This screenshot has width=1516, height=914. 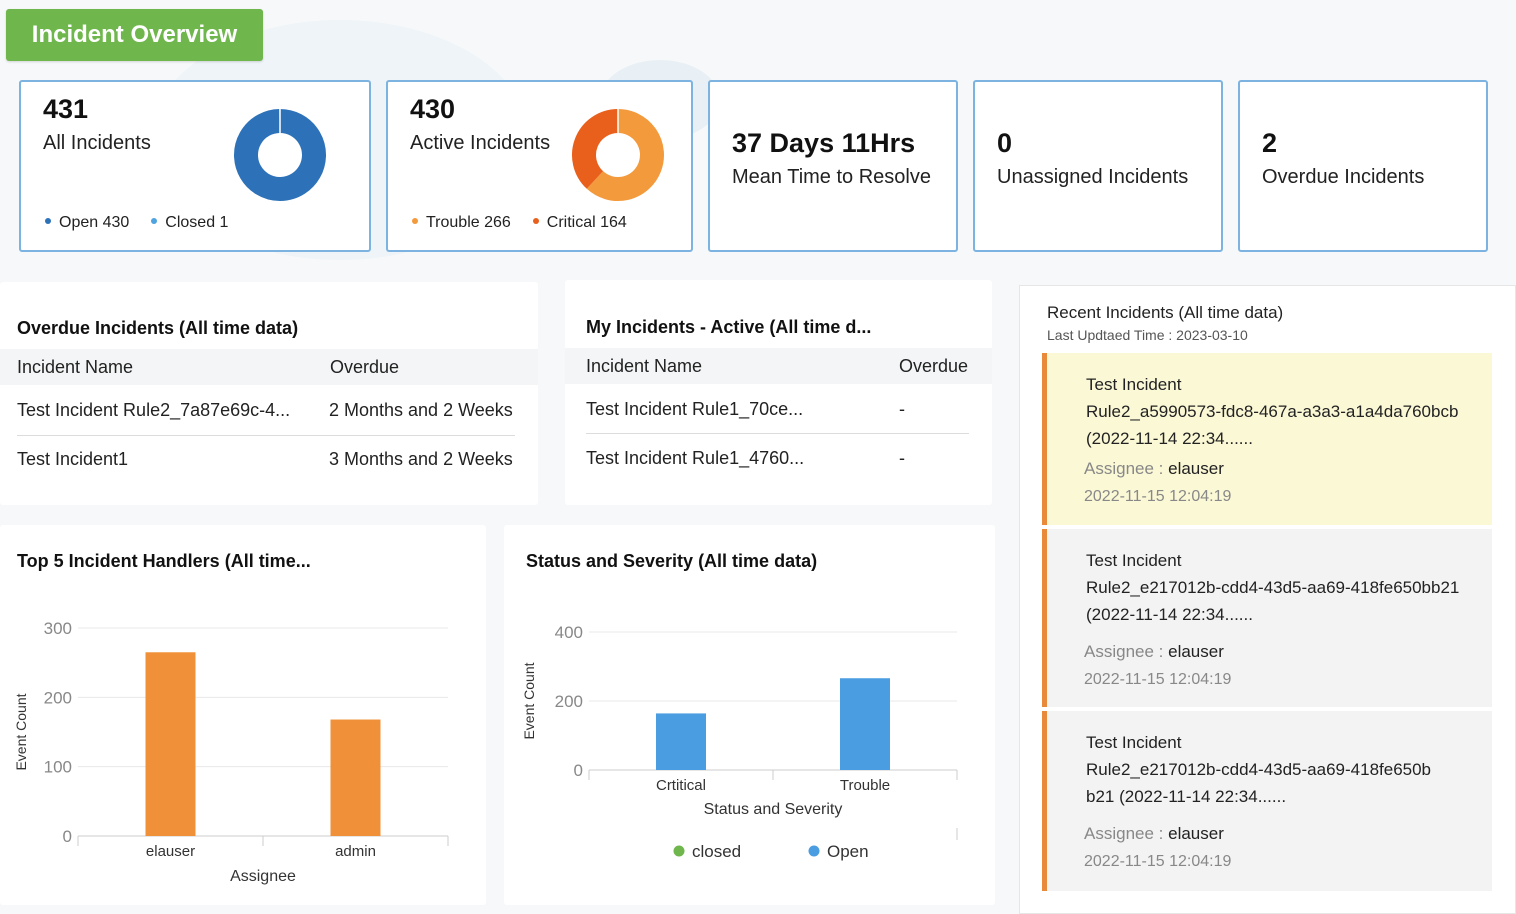 What do you see at coordinates (134, 35) in the screenshot?
I see `page-title: Incident Overview` at bounding box center [134, 35].